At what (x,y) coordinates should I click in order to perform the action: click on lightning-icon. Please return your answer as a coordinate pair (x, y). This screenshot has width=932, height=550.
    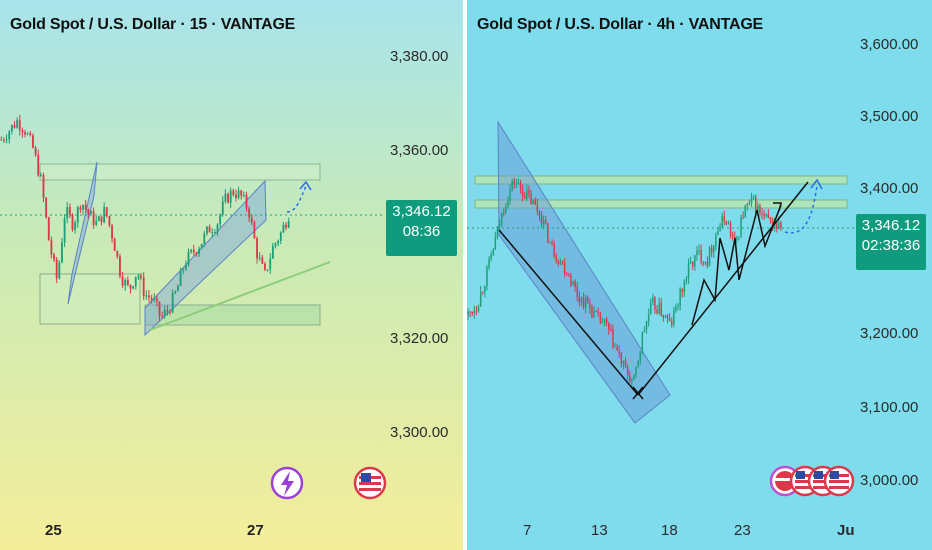
    Looking at the image, I should click on (287, 483).